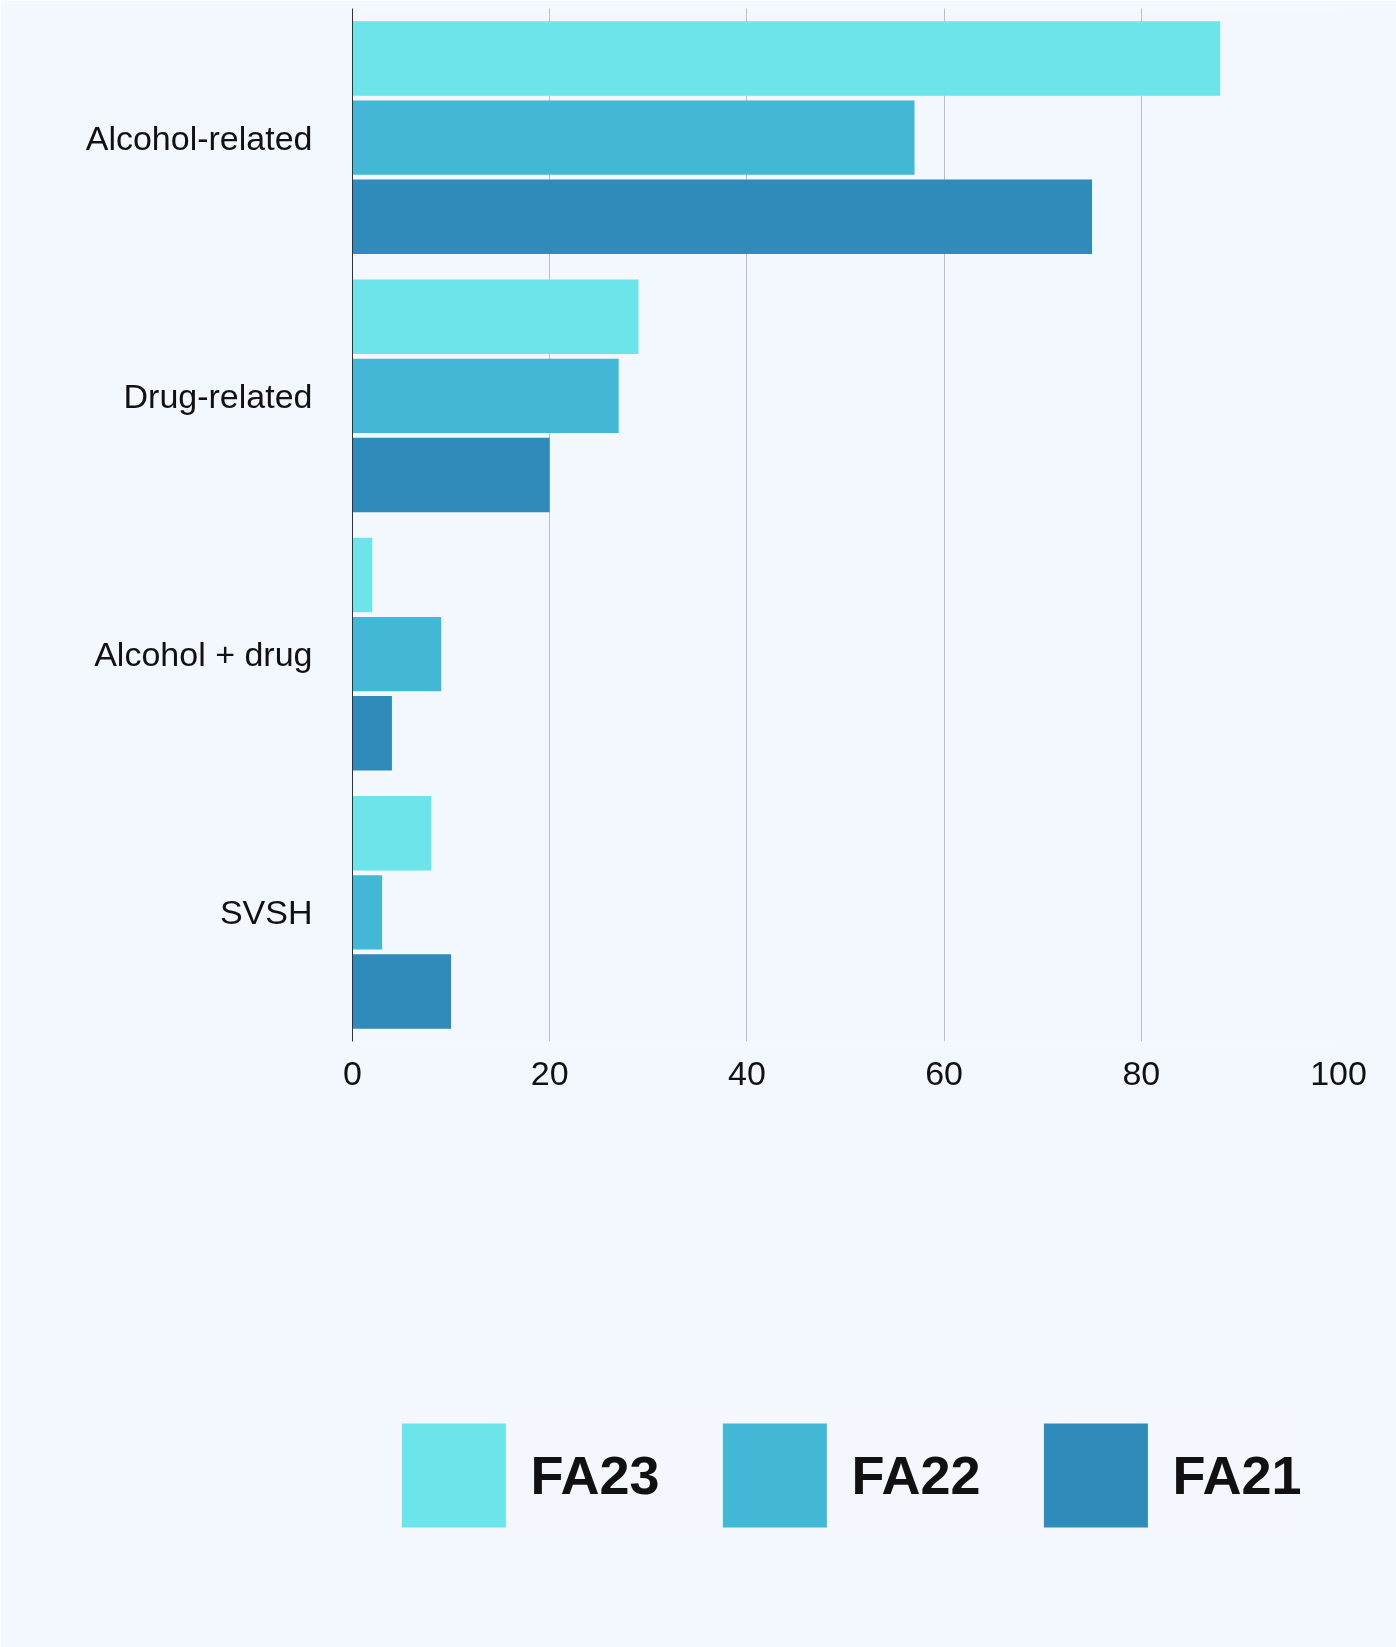 This screenshot has width=1396, height=1647. Describe the element at coordinates (218, 395) in the screenshot. I see `y-tick-label: Drug-related` at that location.